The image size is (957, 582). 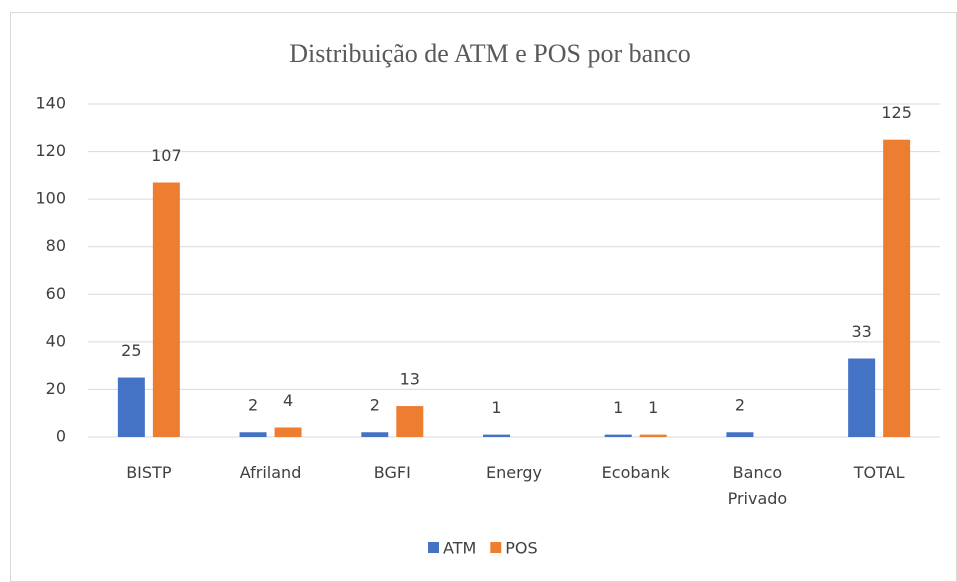 What do you see at coordinates (149, 472) in the screenshot?
I see `x-tick-label: BISTP` at bounding box center [149, 472].